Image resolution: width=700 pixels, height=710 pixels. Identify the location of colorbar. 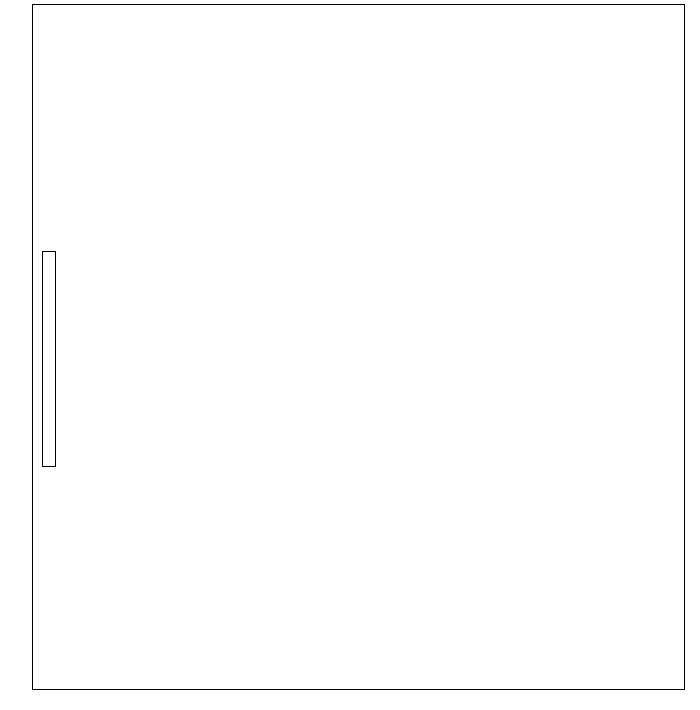
(48, 358).